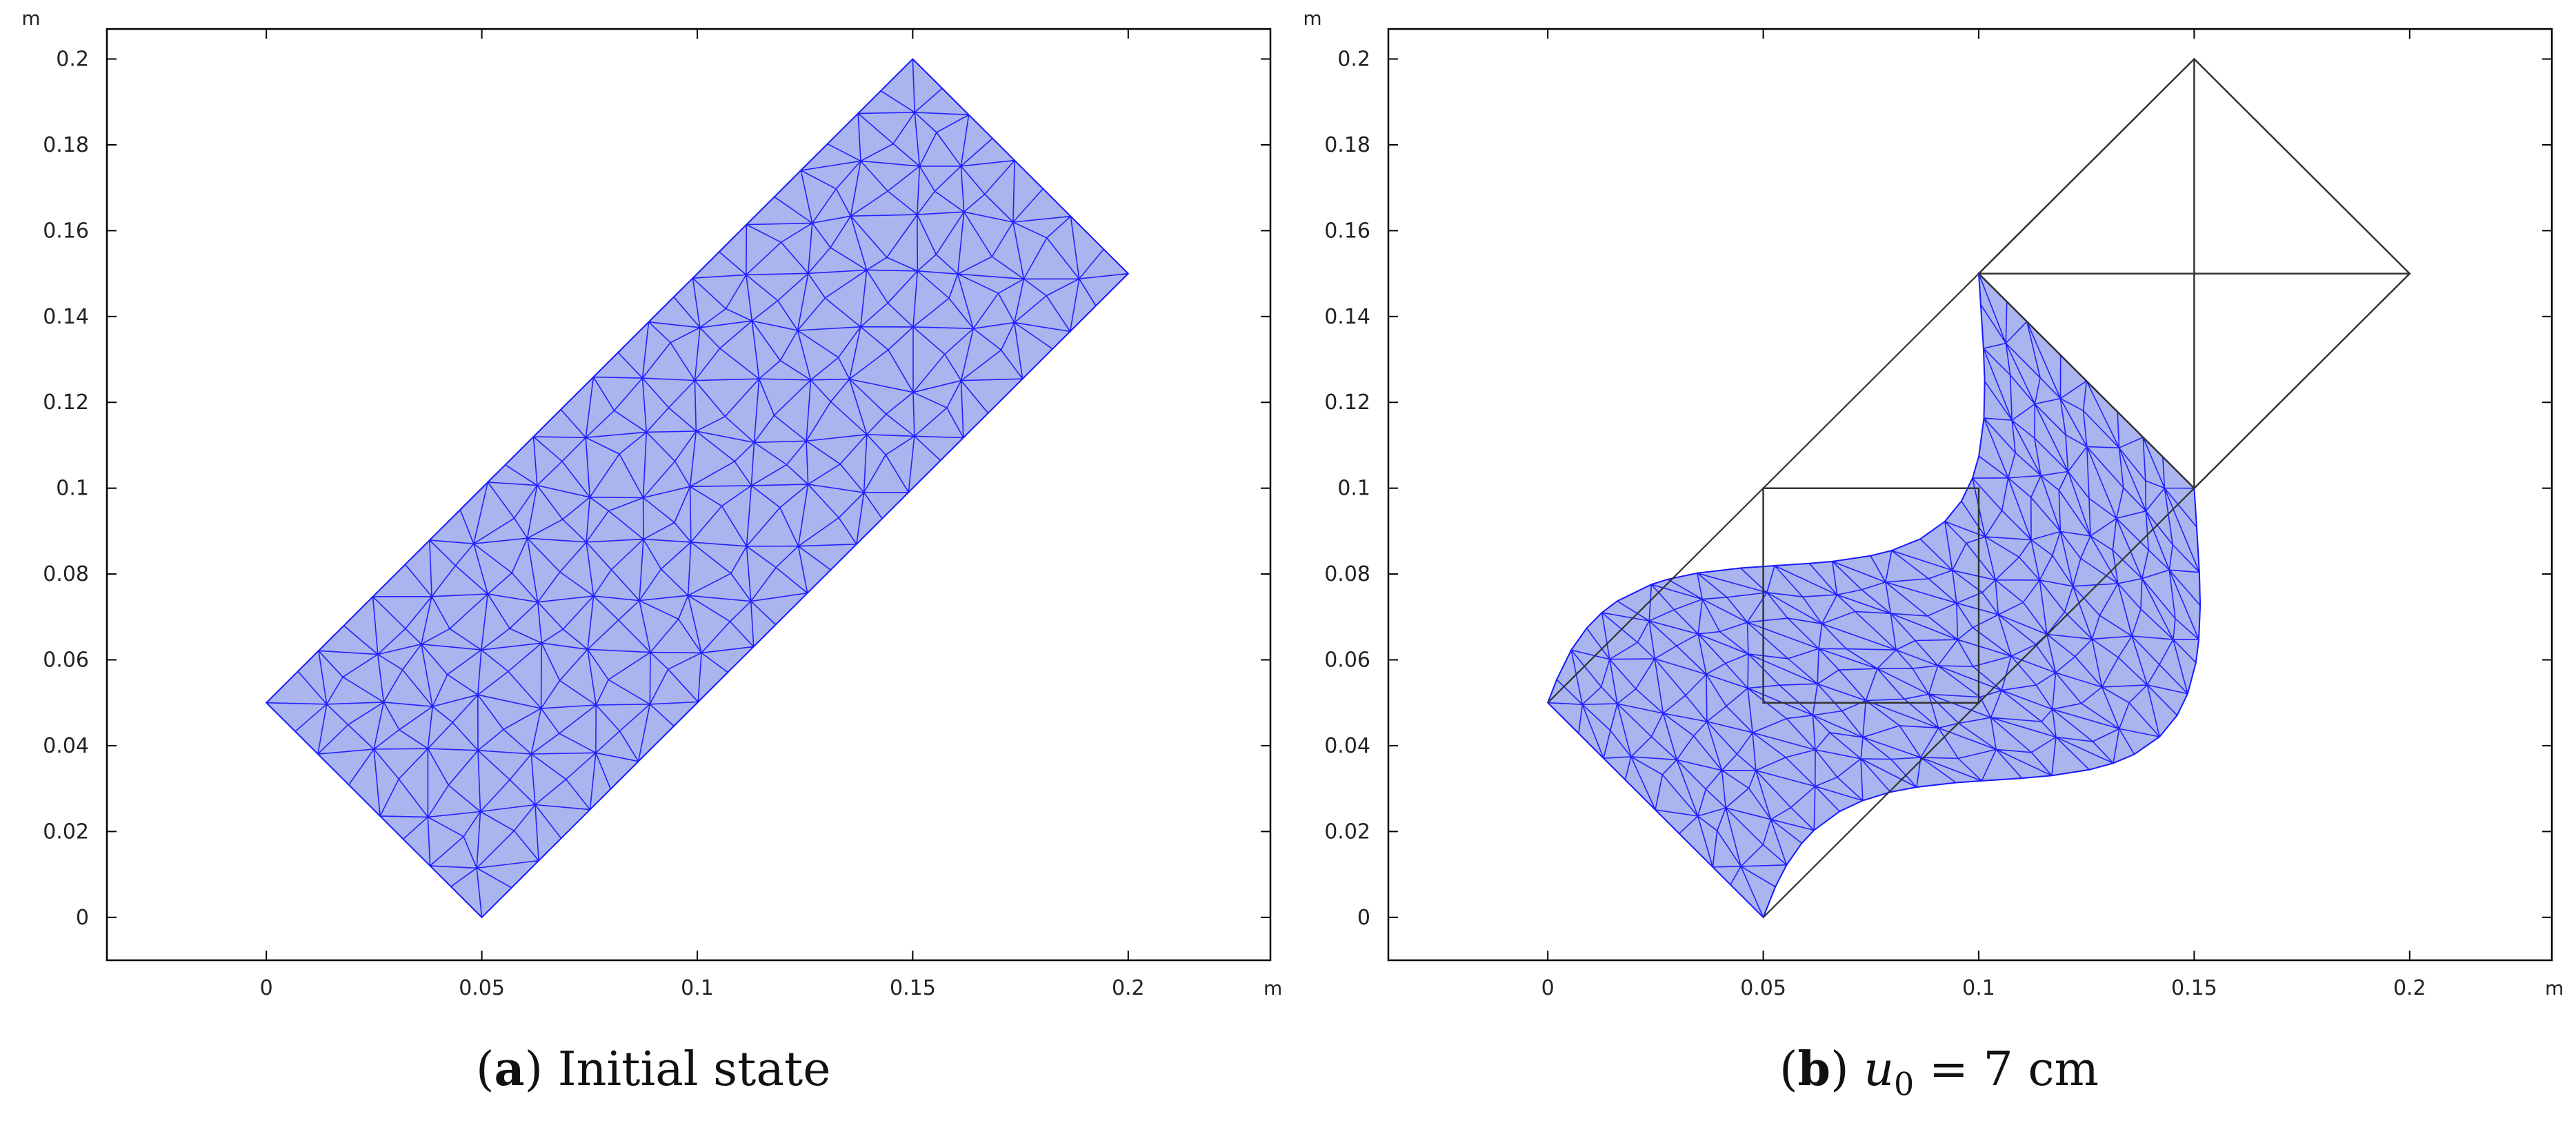  I want to click on panel-b-y-tick-label: 0.08, so click(1347, 574).